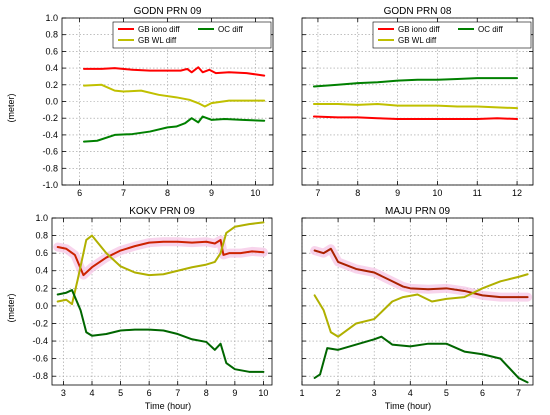  Describe the element at coordinates (162, 211) in the screenshot. I see `chart-title: KOKV PRN 09` at that location.